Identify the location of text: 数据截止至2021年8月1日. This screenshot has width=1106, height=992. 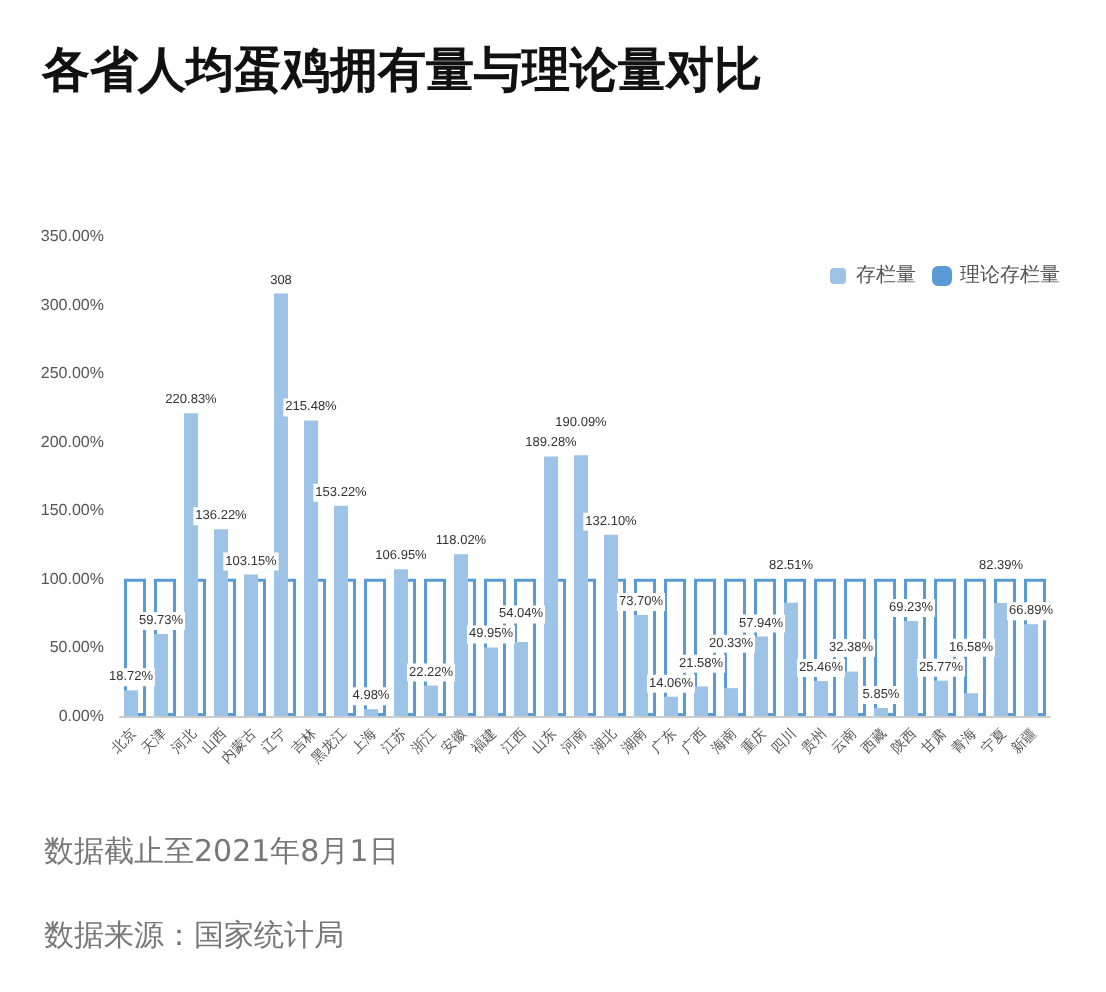
(221, 851).